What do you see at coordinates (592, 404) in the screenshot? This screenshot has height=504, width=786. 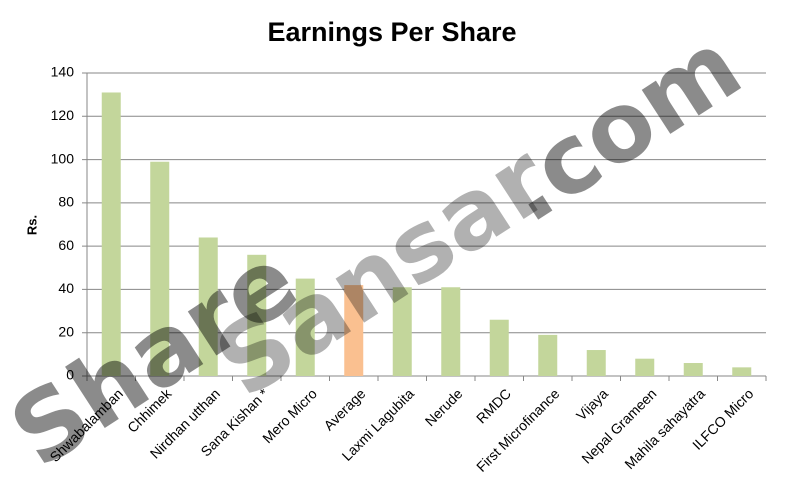 I see `x-tick-label: Vijaya` at bounding box center [592, 404].